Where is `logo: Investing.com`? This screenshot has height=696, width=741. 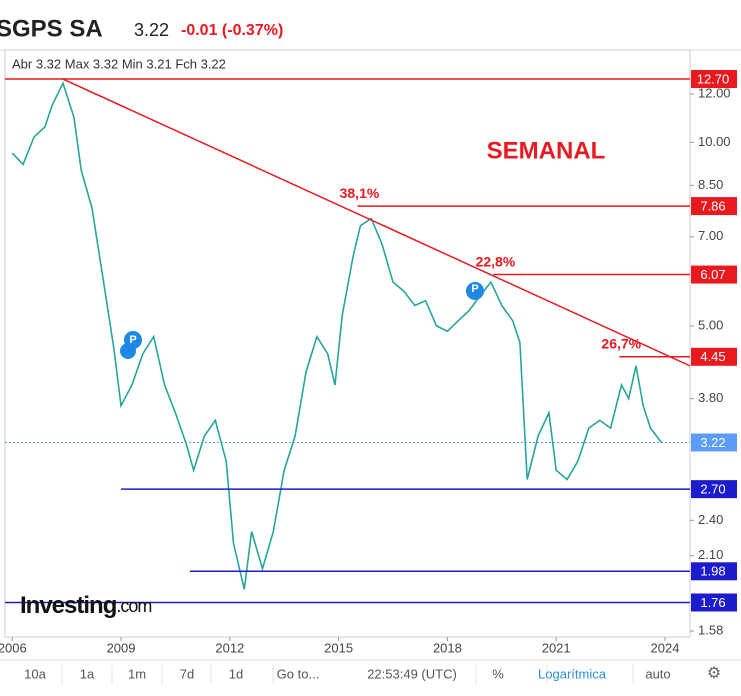 logo: Investing.com is located at coordinates (85, 605).